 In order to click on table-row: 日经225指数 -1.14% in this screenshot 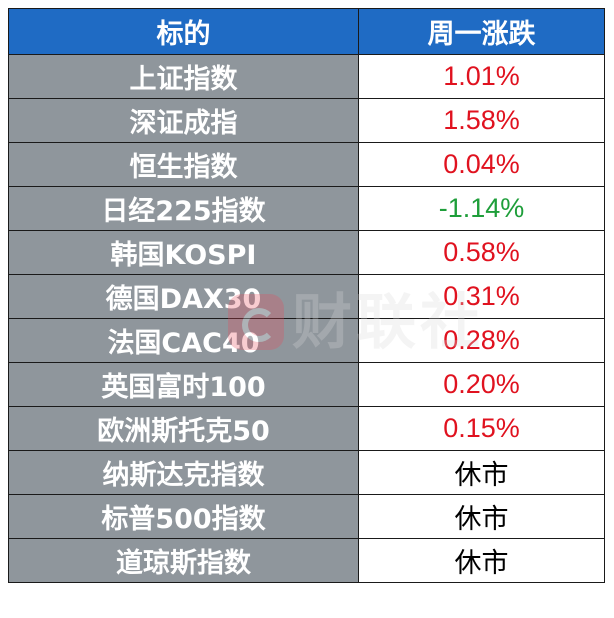, I will do `click(306, 208)`.